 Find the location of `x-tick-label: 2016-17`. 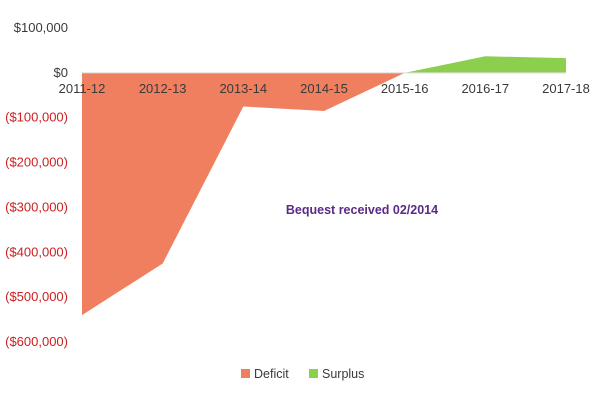

x-tick-label: 2016-17 is located at coordinates (485, 88).